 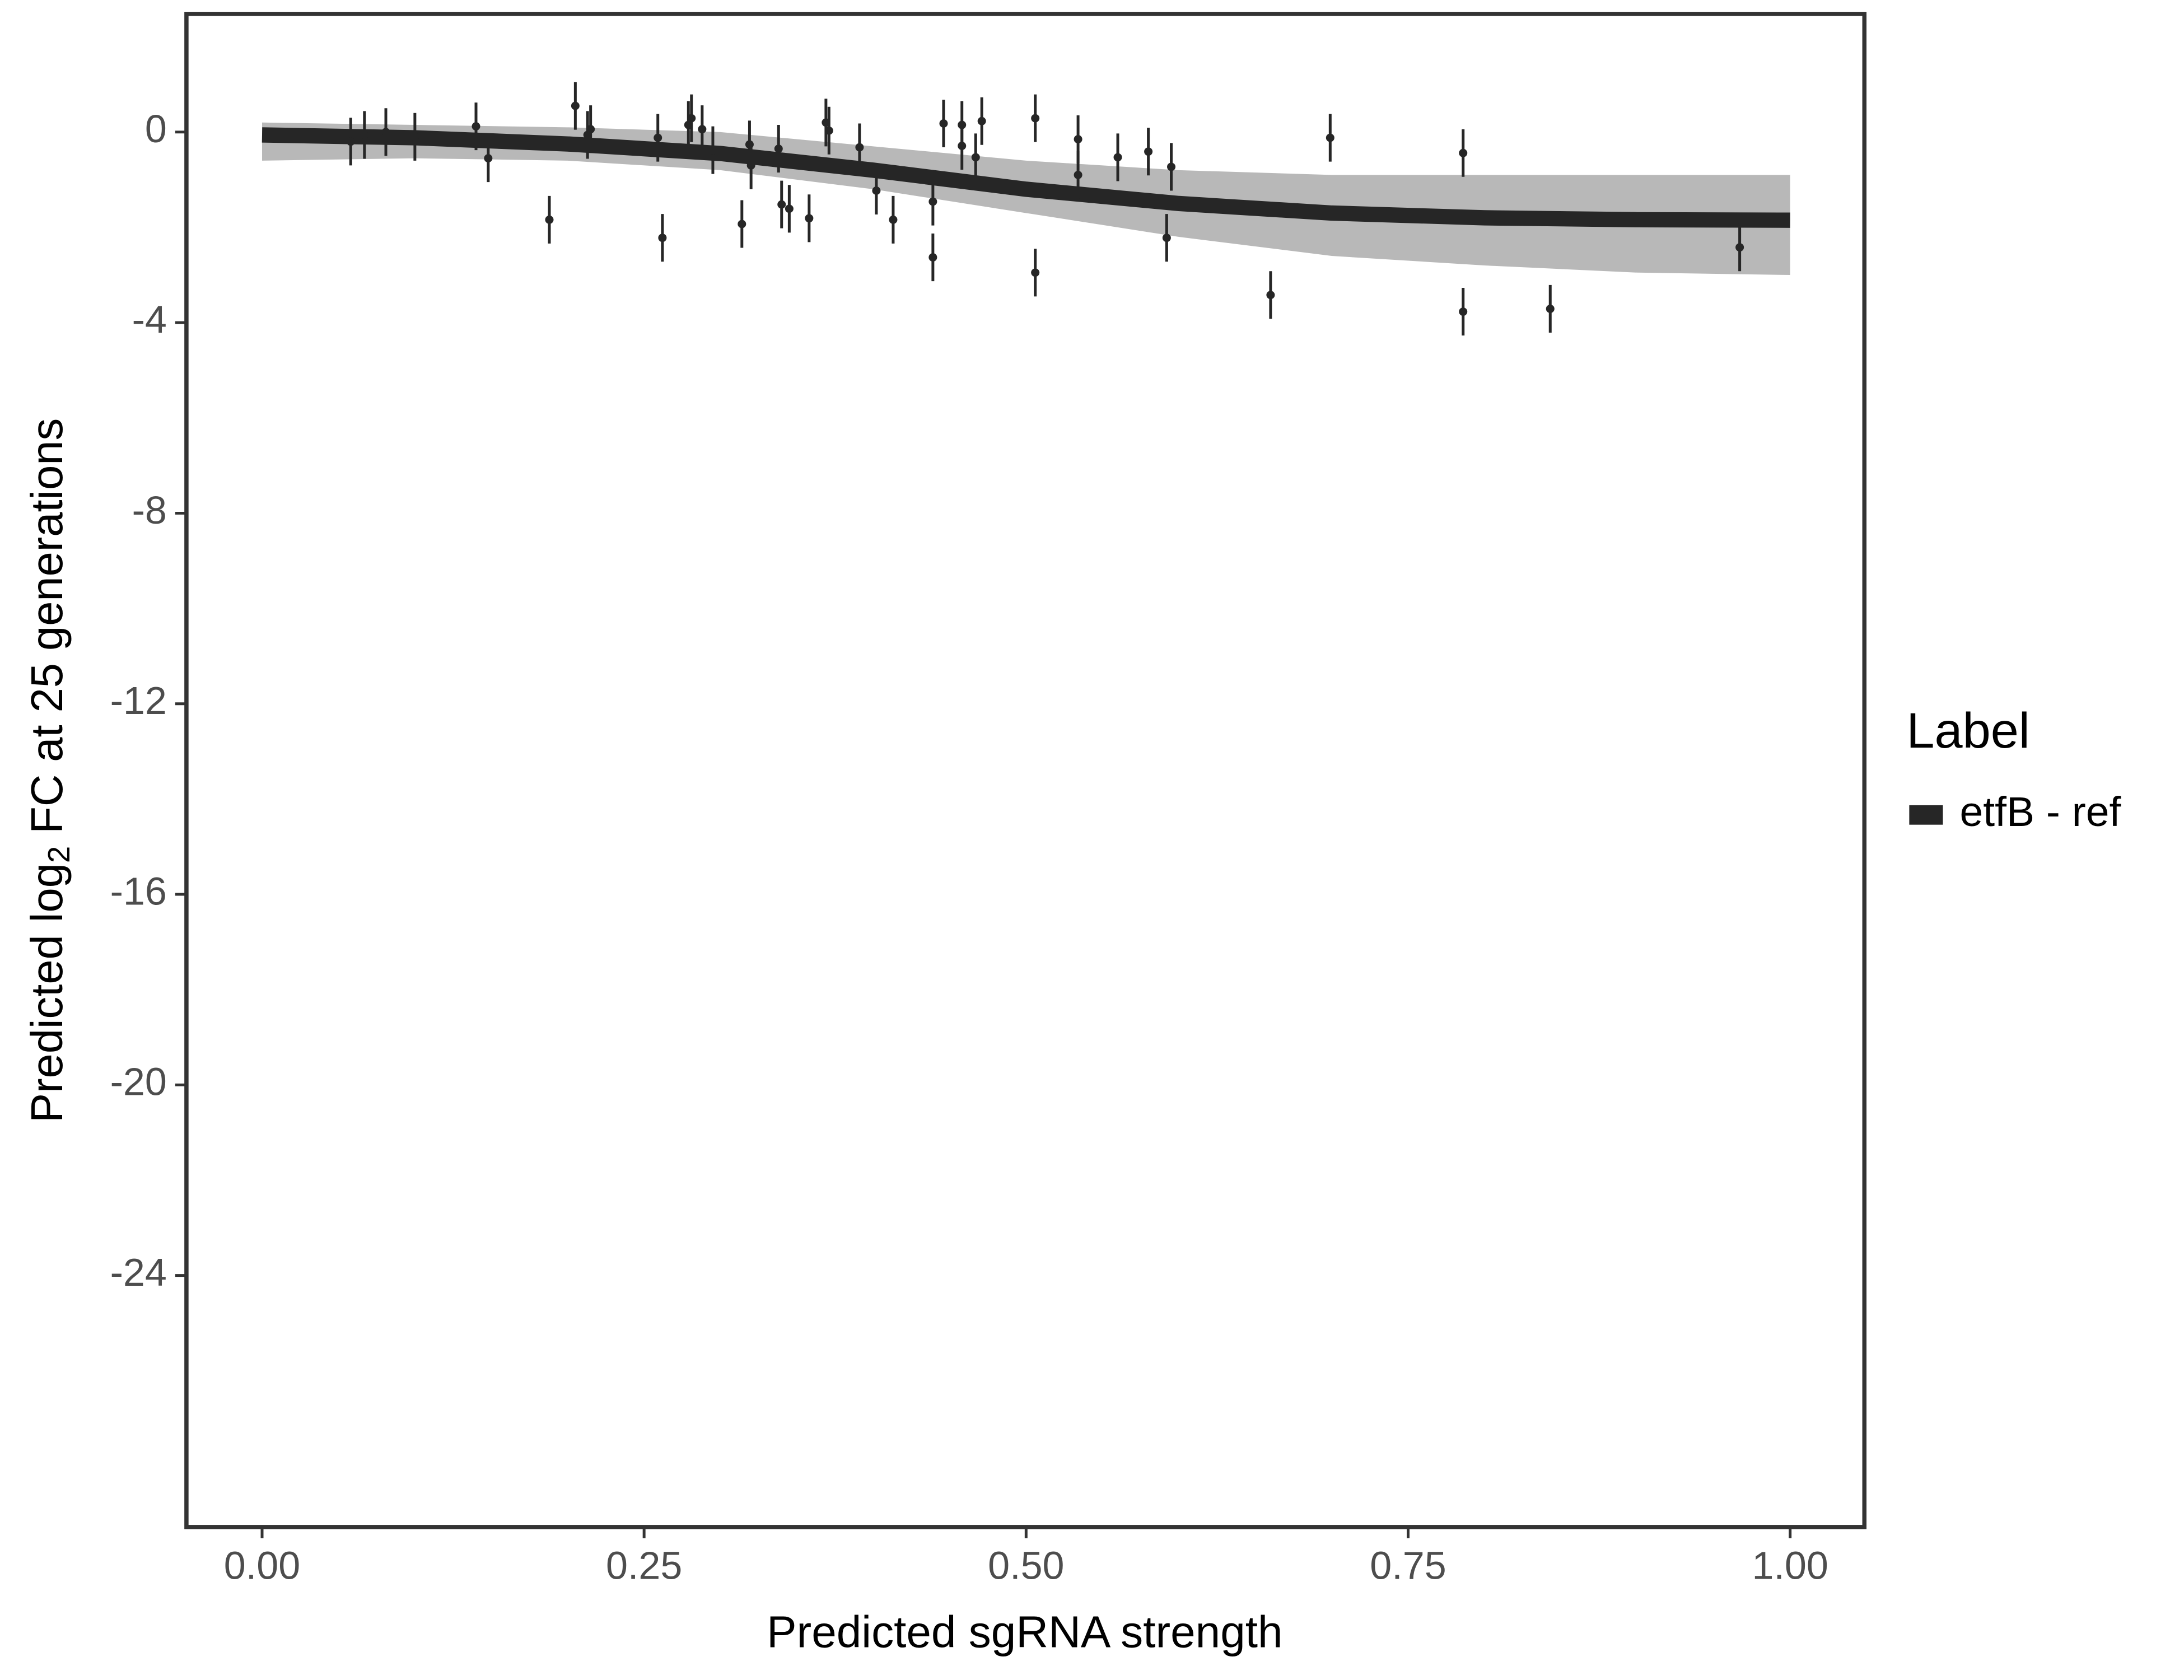 I want to click on confidence-band, so click(x=1026, y=199).